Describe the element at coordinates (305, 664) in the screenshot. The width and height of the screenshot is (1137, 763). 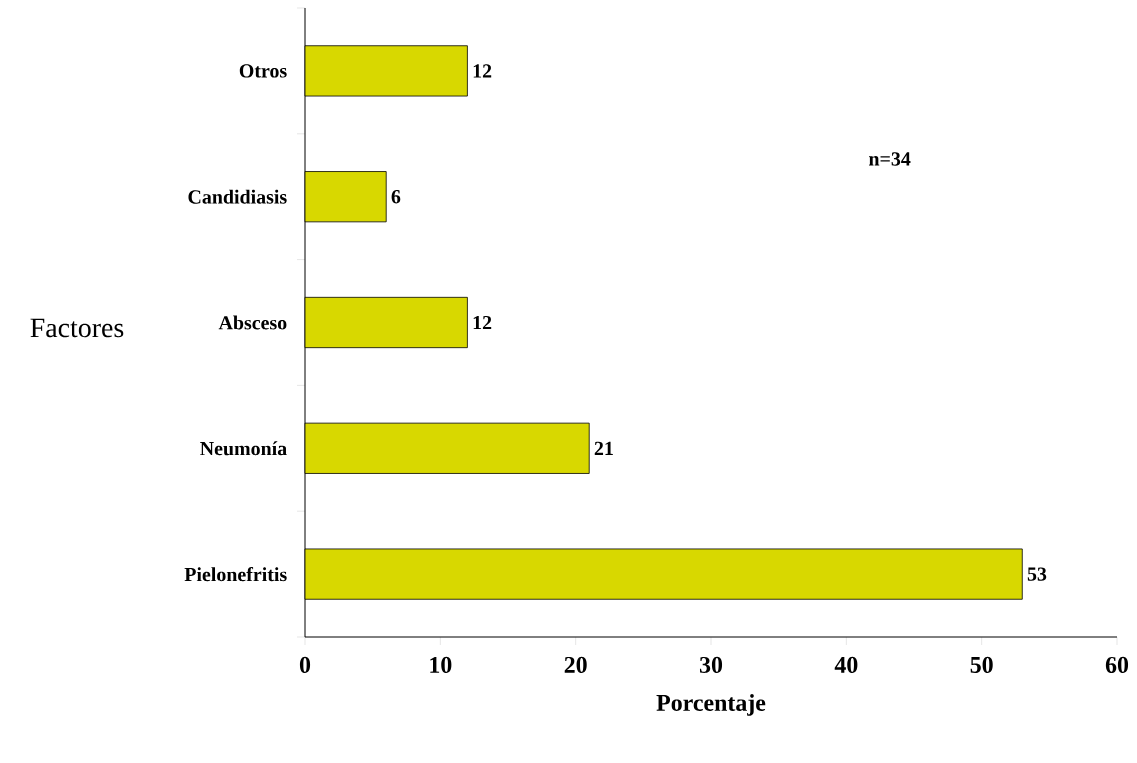
I see `x-tick-label: 0` at that location.